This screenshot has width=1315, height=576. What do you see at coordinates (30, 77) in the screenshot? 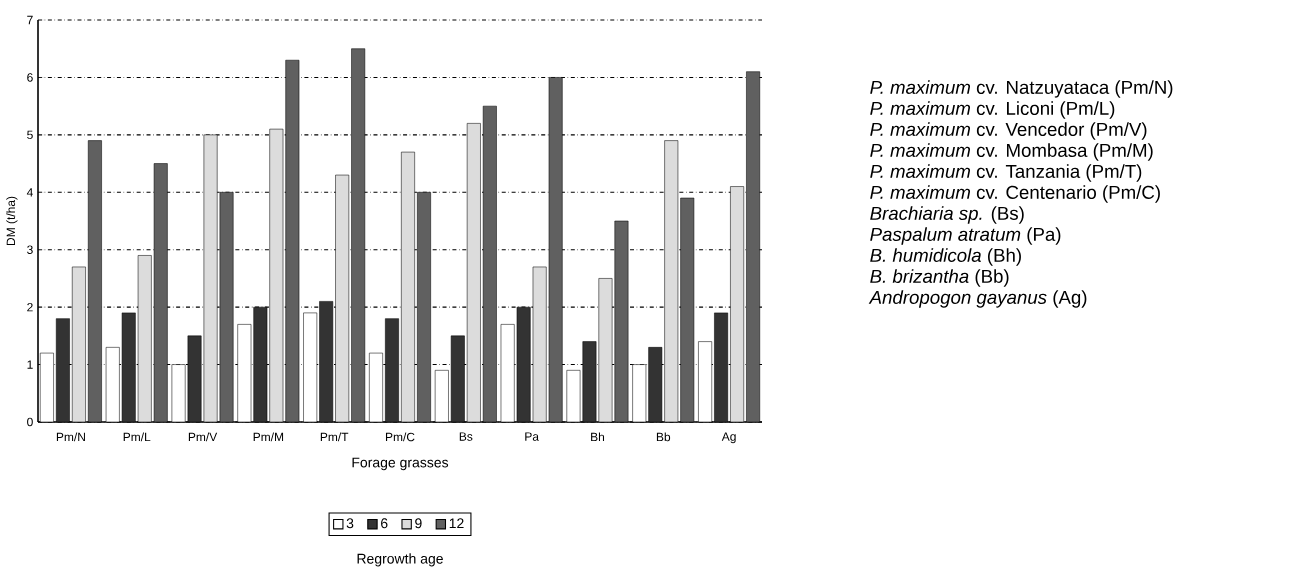
I see `y-tick-label: 6` at bounding box center [30, 77].